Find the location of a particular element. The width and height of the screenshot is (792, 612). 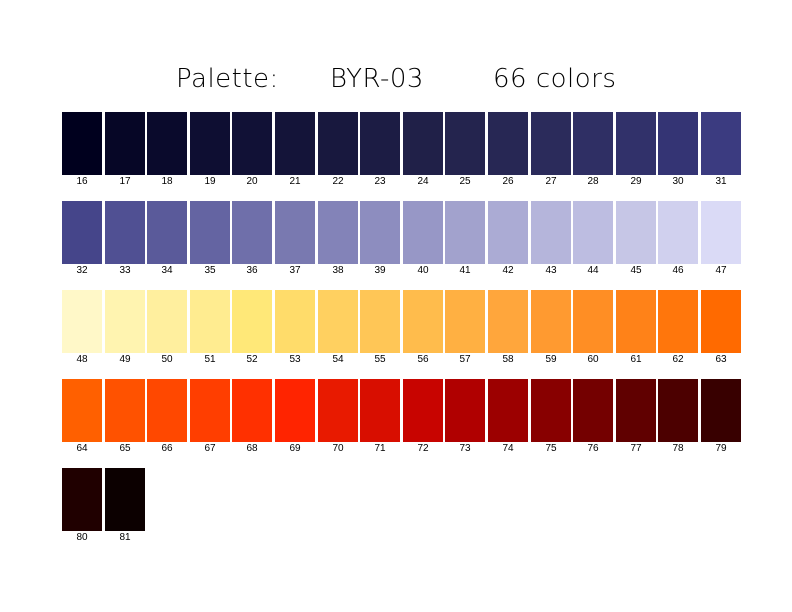

swatch-index-label: 66 is located at coordinates (167, 448).